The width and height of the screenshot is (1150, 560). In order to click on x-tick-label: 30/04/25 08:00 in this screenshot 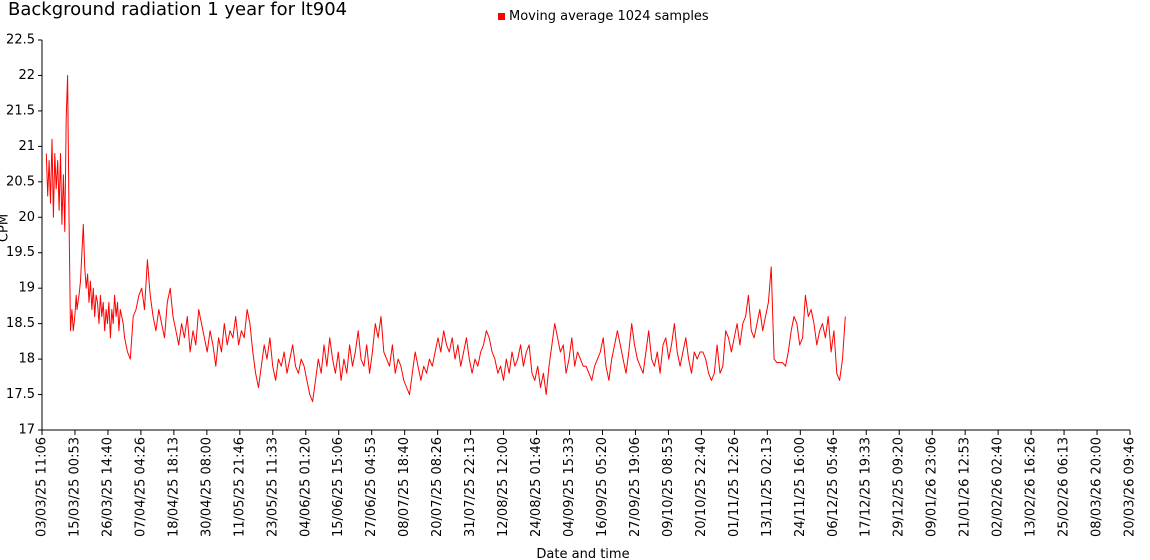, I will do `click(206, 487)`.